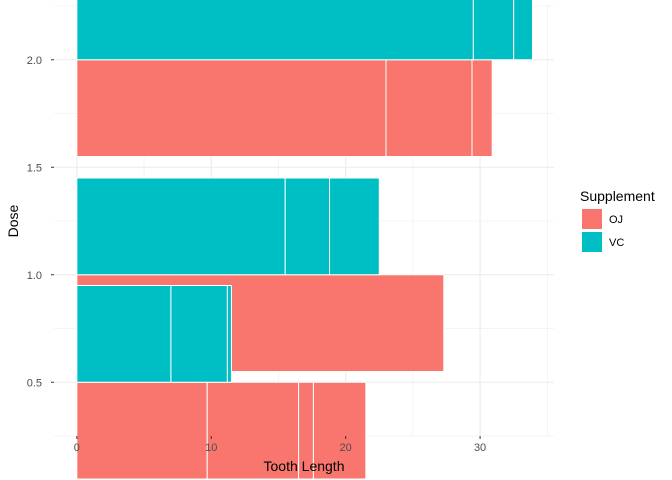 Image resolution: width=672 pixels, height=480 pixels. What do you see at coordinates (34, 61) in the screenshot?
I see `y-tick-label: 2.0` at bounding box center [34, 61].